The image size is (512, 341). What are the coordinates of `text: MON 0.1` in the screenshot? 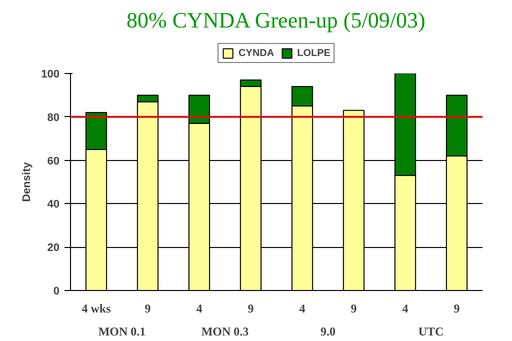 It's located at (122, 331).